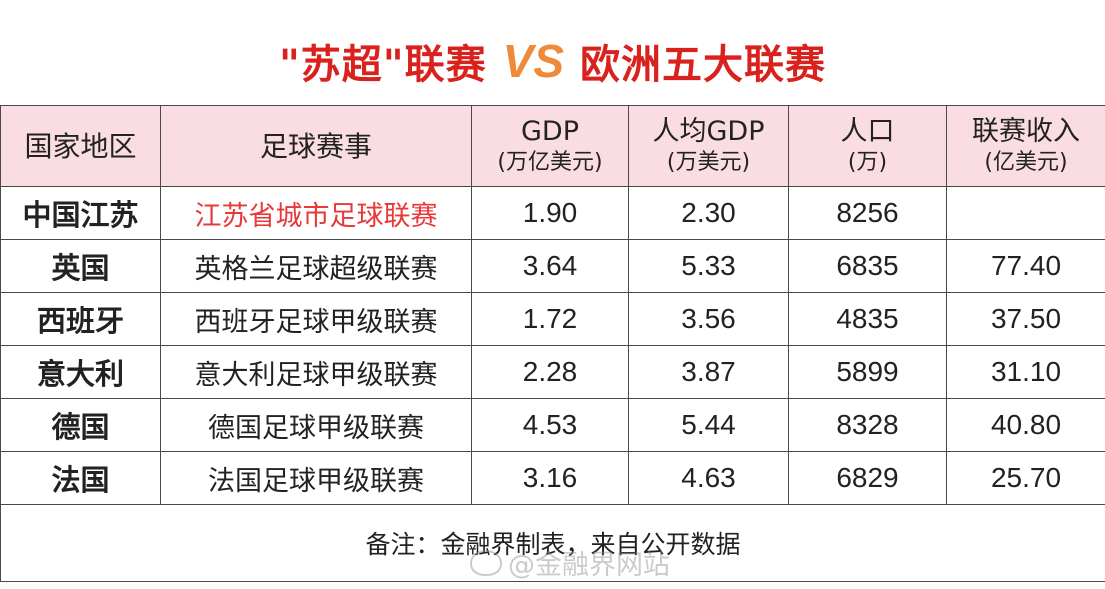  I want to click on cell-league: 英格兰足球超级联赛, so click(316, 266).